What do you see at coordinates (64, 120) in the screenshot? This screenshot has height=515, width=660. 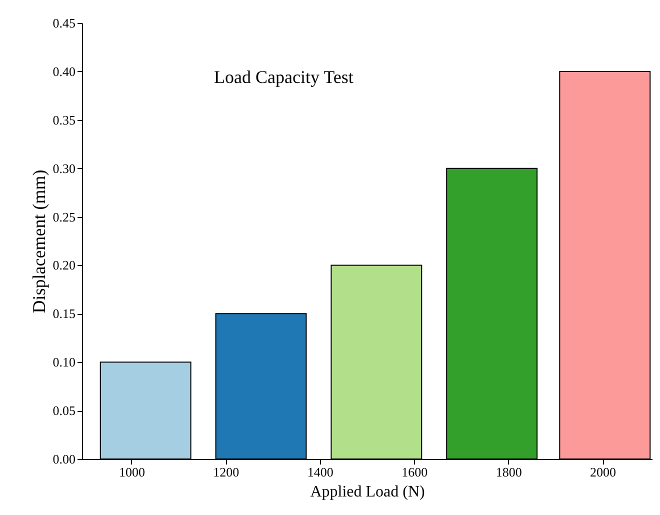 I see `y-tick-label: 0.35` at bounding box center [64, 120].